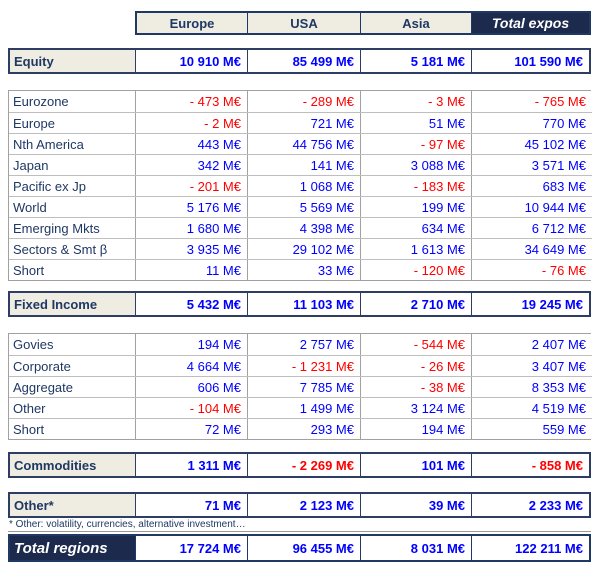 The height and width of the screenshot is (573, 602). Describe the element at coordinates (415, 387) in the screenshot. I see `detail-value-cell: - 38 M€` at that location.